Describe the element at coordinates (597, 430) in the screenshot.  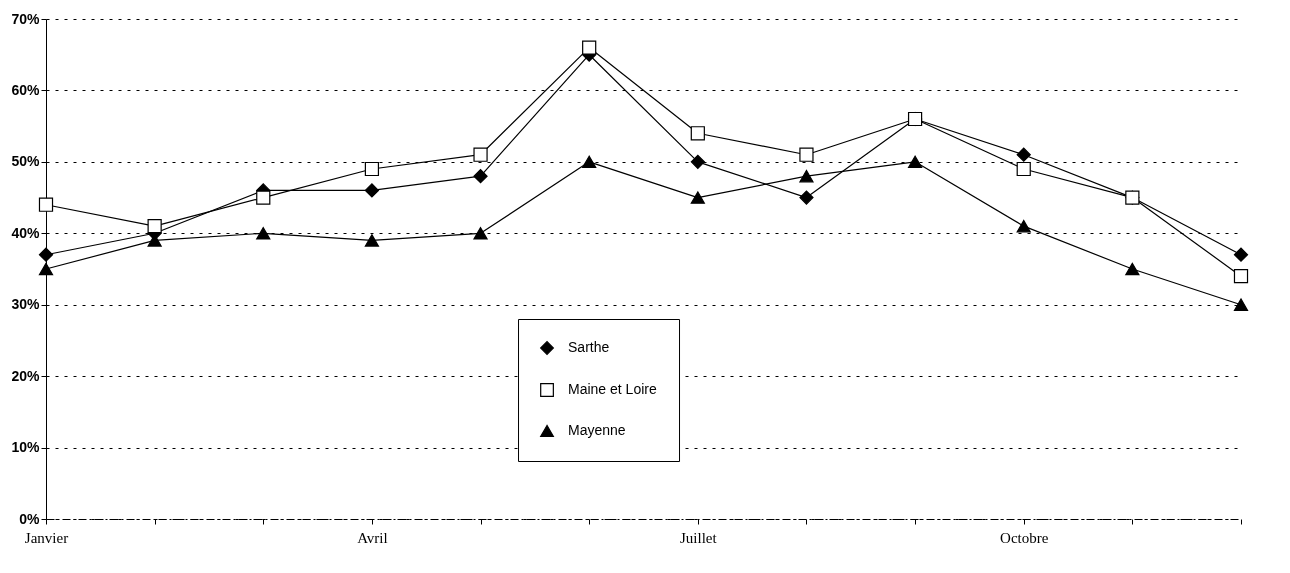
I see `legend-label: Mayenne` at that location.